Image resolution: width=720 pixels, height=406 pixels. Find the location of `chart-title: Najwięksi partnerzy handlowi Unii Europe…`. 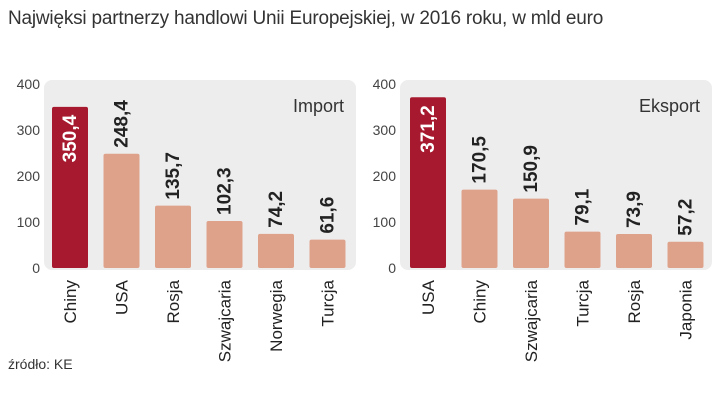

chart-title: Najwięksi partnerzy handlowi Unii Europe… is located at coordinates (306, 18).